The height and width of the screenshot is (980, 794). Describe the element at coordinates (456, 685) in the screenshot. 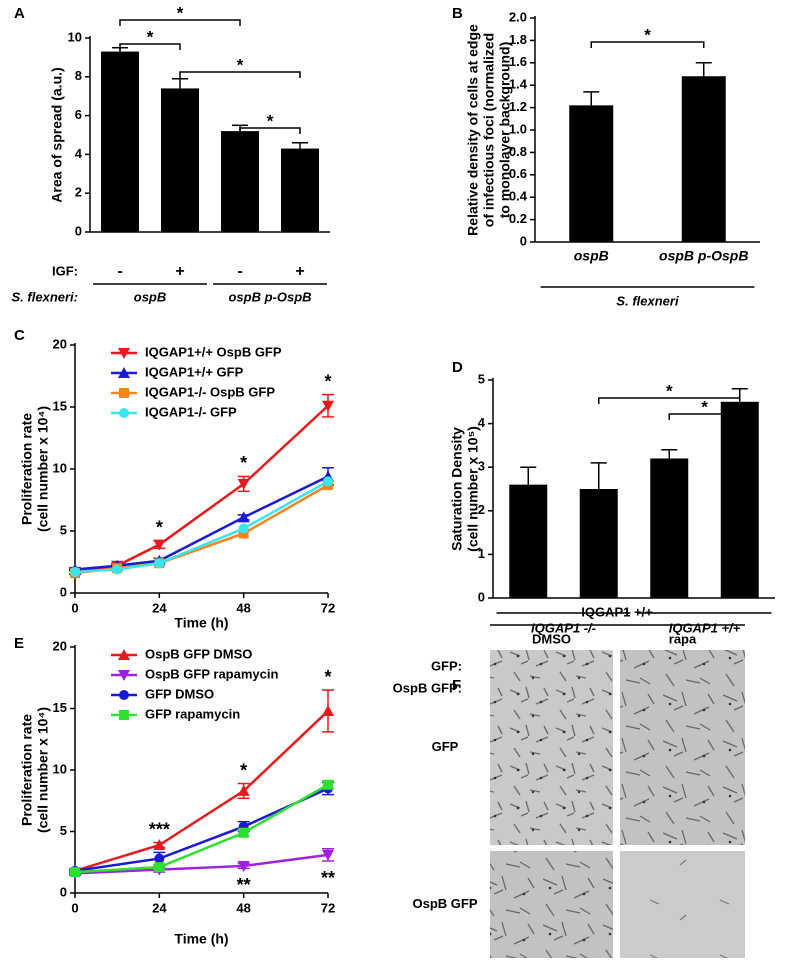

I see `panel-letter: F` at that location.